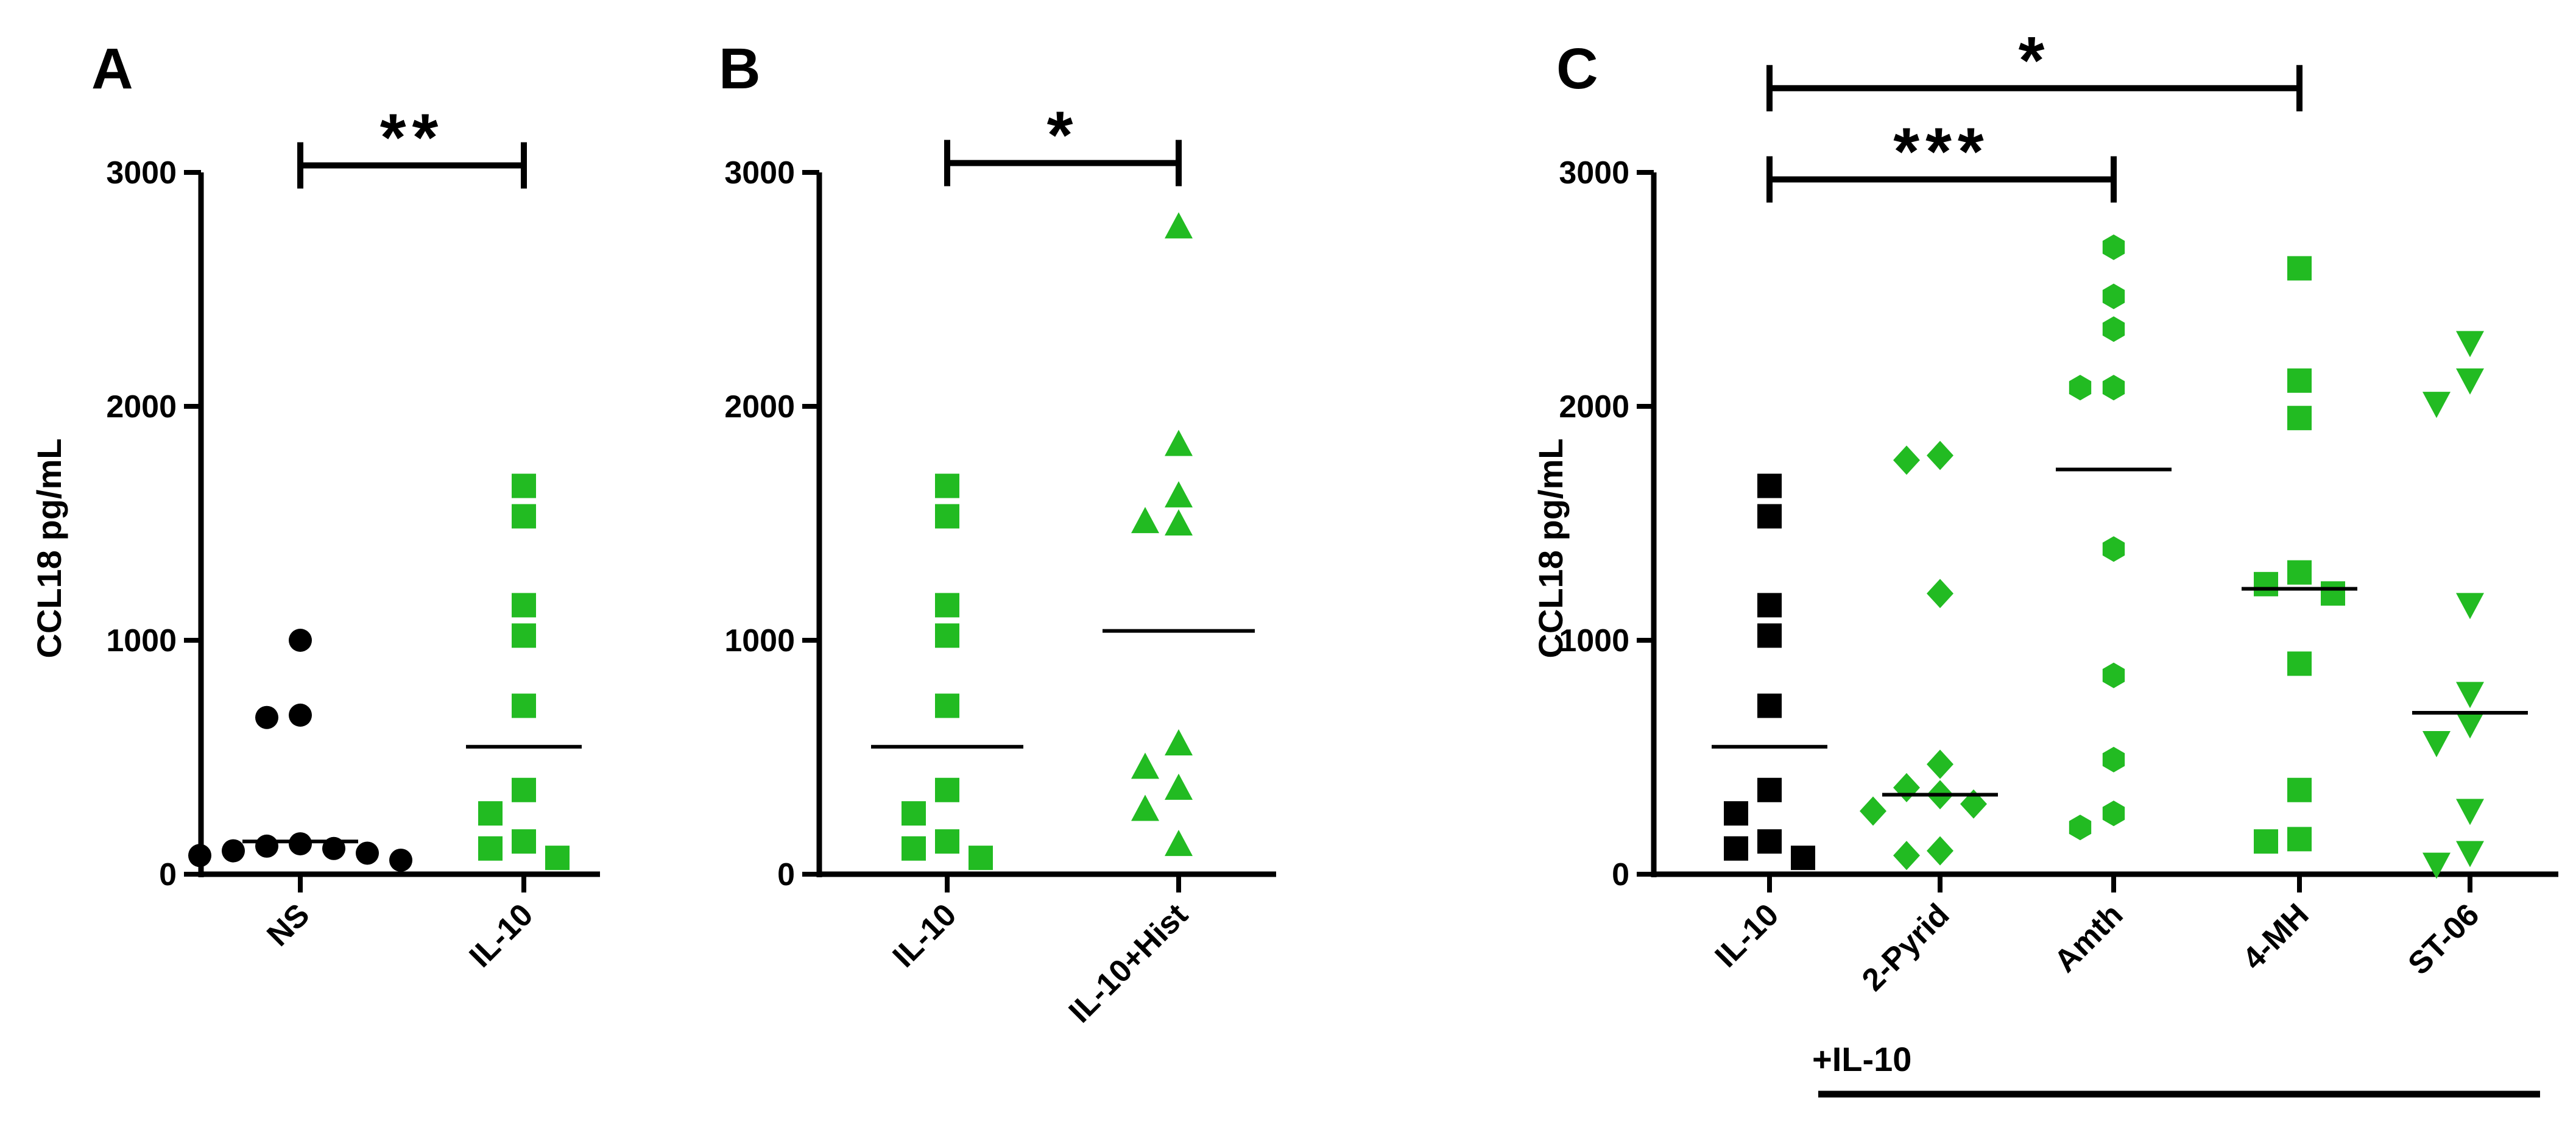  Describe the element at coordinates (141, 641) in the screenshot. I see `panel-0-y-tick-label: 1000` at that location.